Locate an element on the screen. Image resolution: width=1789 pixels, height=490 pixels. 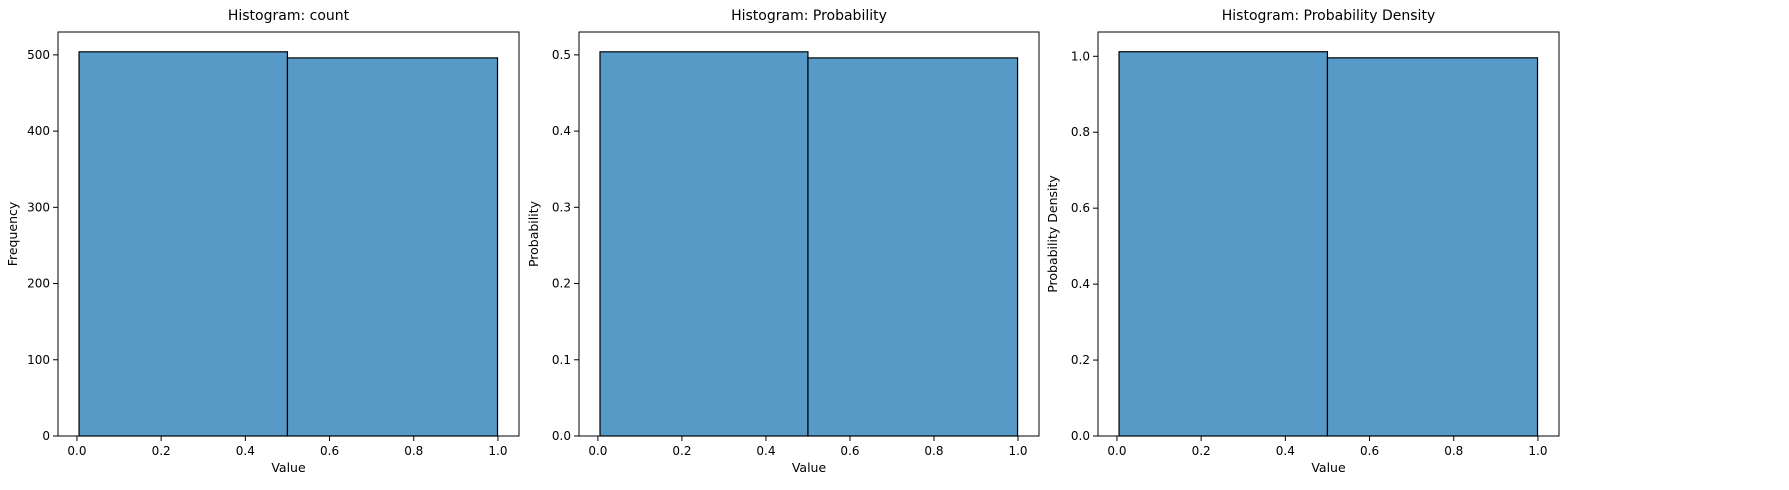
y-tick-label: 0.5 is located at coordinates (561, 55).